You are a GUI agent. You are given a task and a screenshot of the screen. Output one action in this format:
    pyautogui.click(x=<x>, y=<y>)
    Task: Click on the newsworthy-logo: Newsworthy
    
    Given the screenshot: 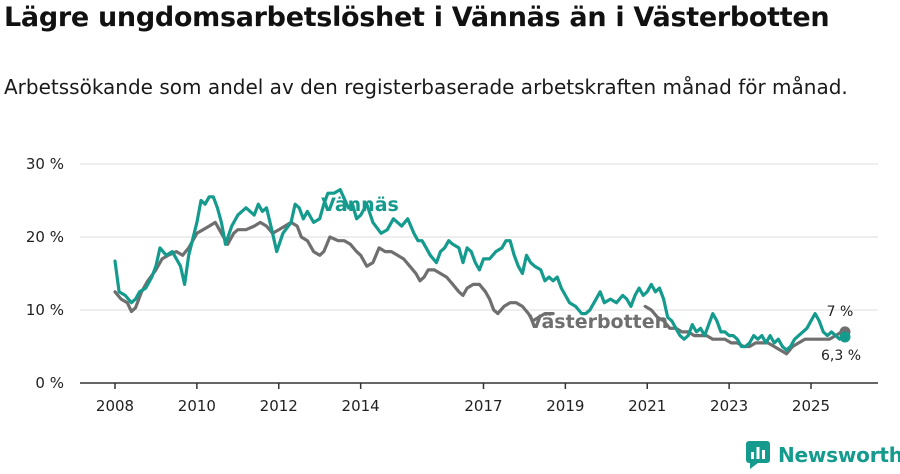 What is the action you would take?
    pyautogui.click(x=823, y=455)
    